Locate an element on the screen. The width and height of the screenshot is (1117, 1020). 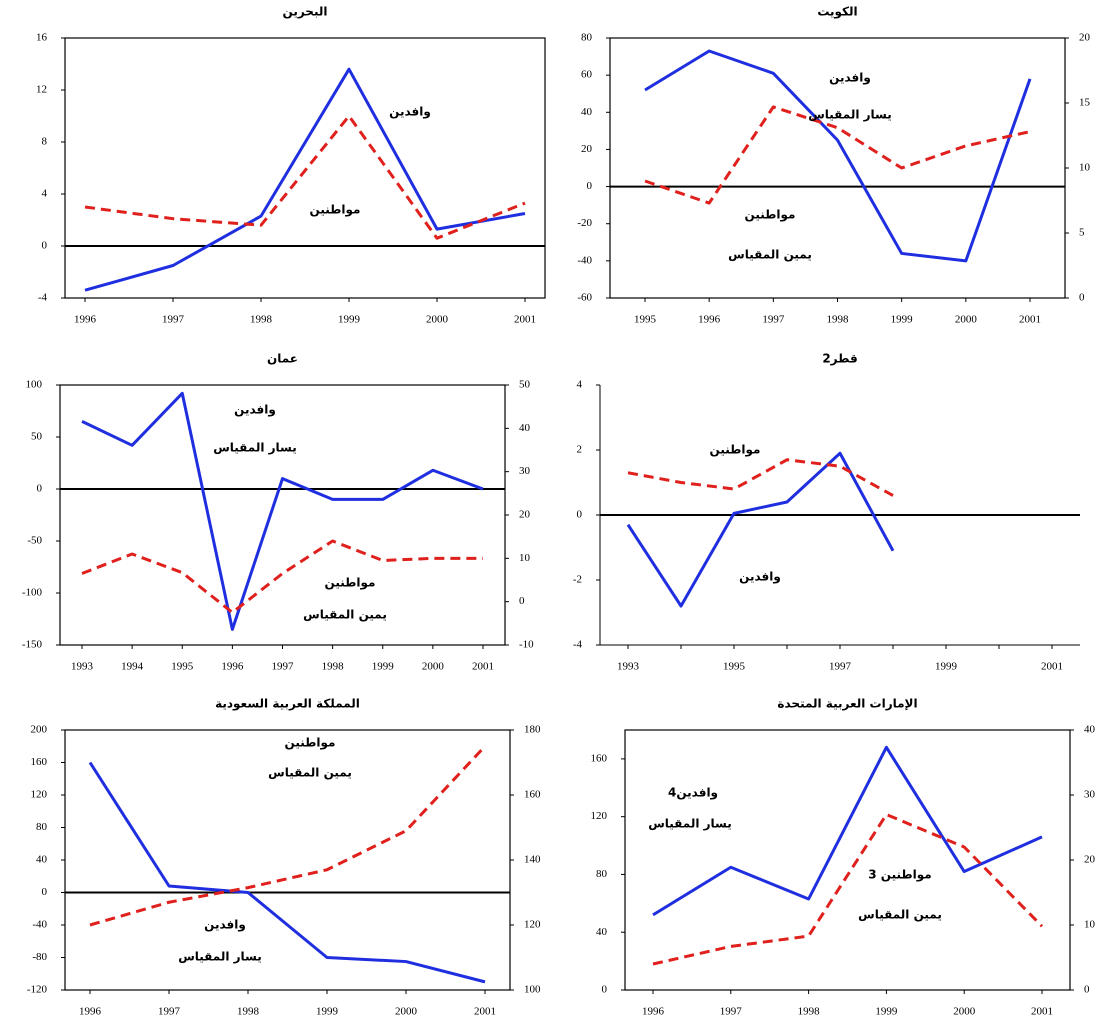
annotation: مواطنين 3 is located at coordinates (900, 875).